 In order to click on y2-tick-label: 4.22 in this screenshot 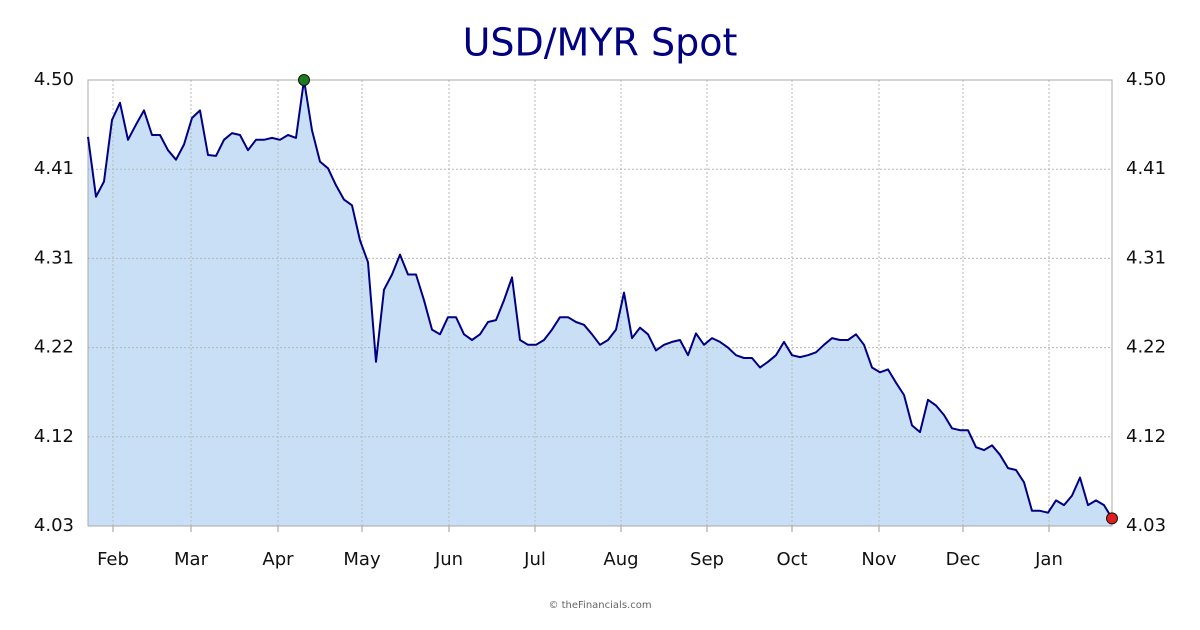, I will do `click(1146, 347)`.